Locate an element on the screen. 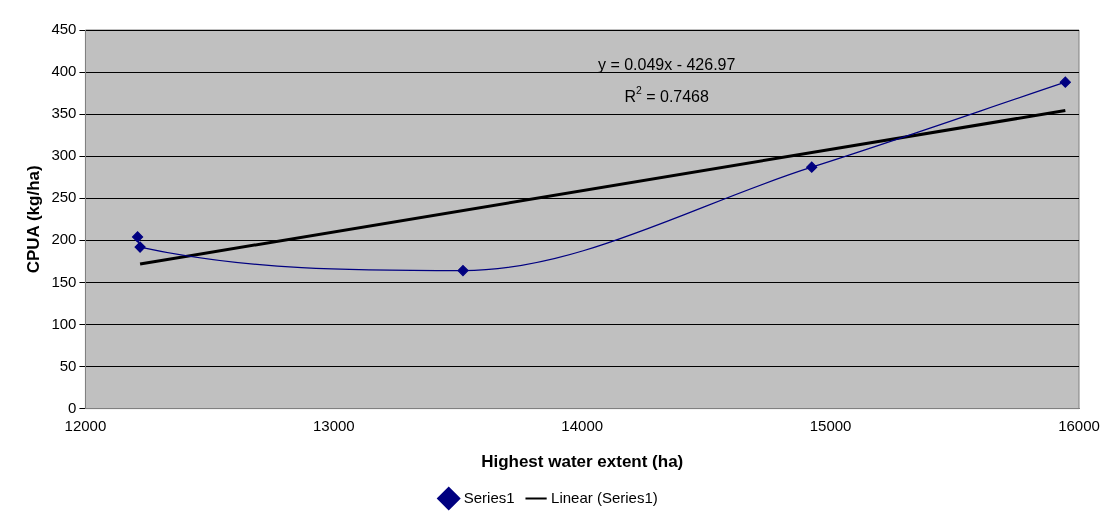  y-tick-label: 250 is located at coordinates (64, 197).